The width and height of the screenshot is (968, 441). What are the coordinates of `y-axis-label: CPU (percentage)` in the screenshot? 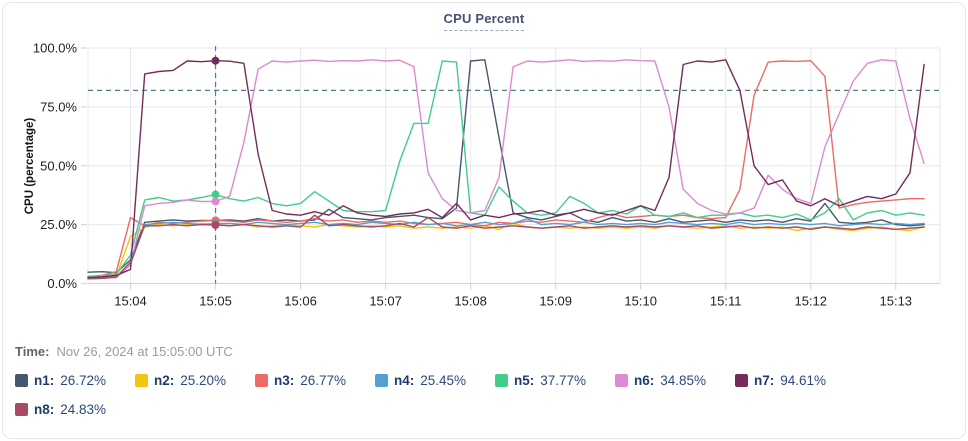 It's located at (30, 166).